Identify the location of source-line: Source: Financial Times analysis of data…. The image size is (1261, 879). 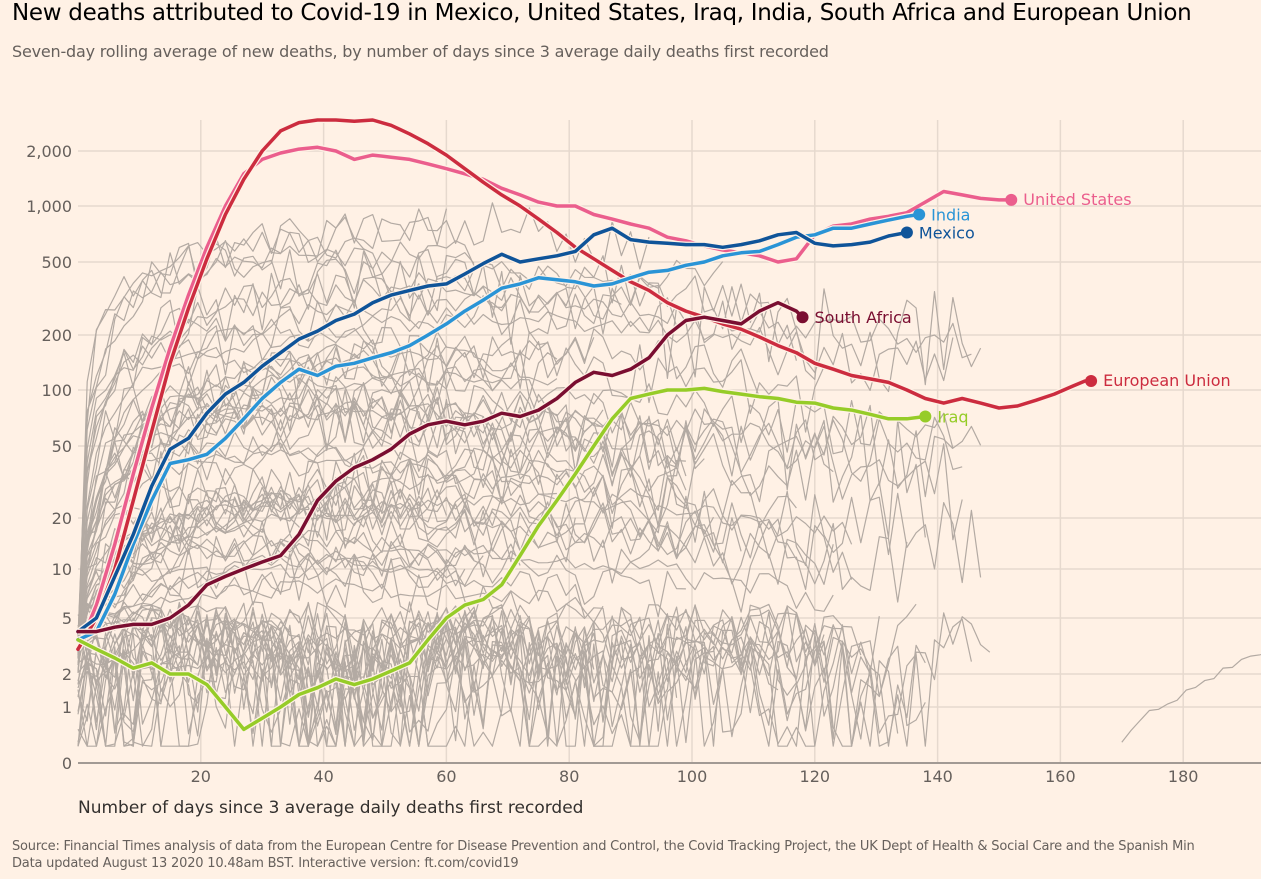
(603, 846).